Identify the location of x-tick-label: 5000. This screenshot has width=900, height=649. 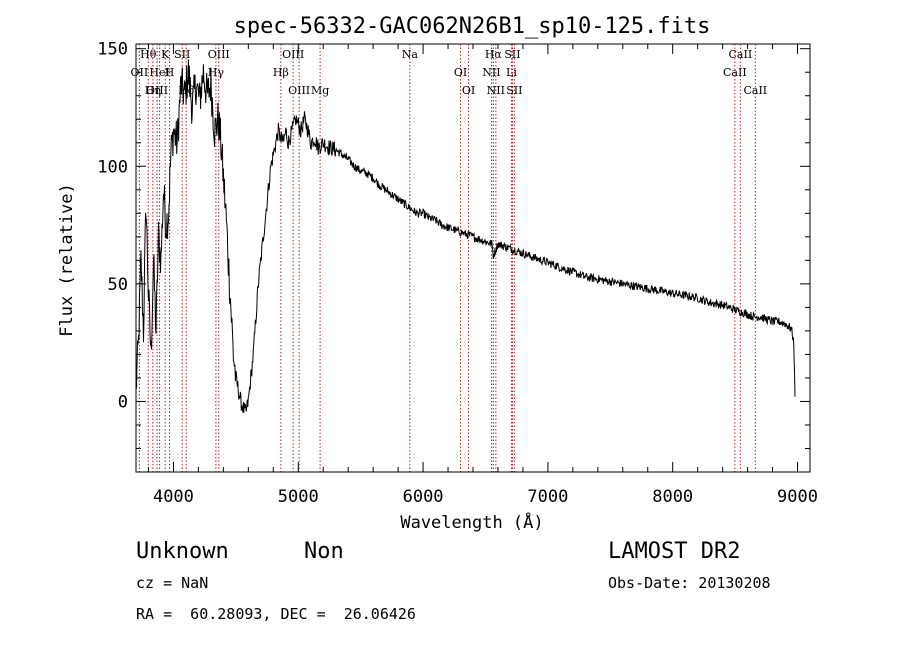
(298, 497).